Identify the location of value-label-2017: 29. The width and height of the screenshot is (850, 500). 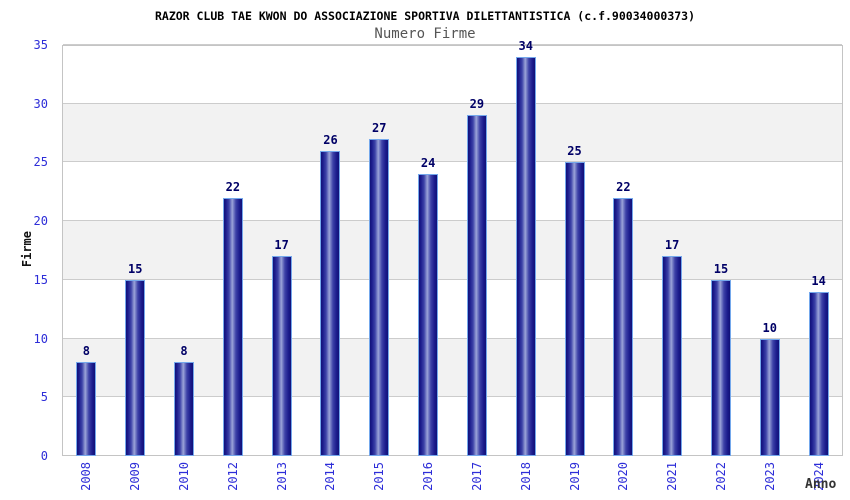
(477, 104).